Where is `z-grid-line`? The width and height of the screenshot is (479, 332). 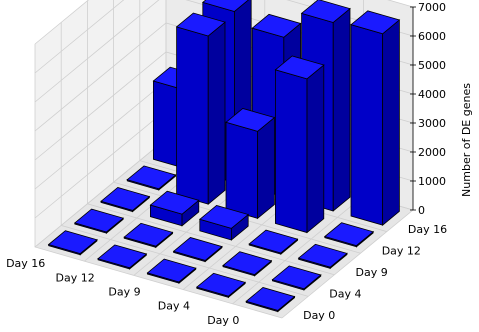 z-grid-line is located at coordinates (224, 22).